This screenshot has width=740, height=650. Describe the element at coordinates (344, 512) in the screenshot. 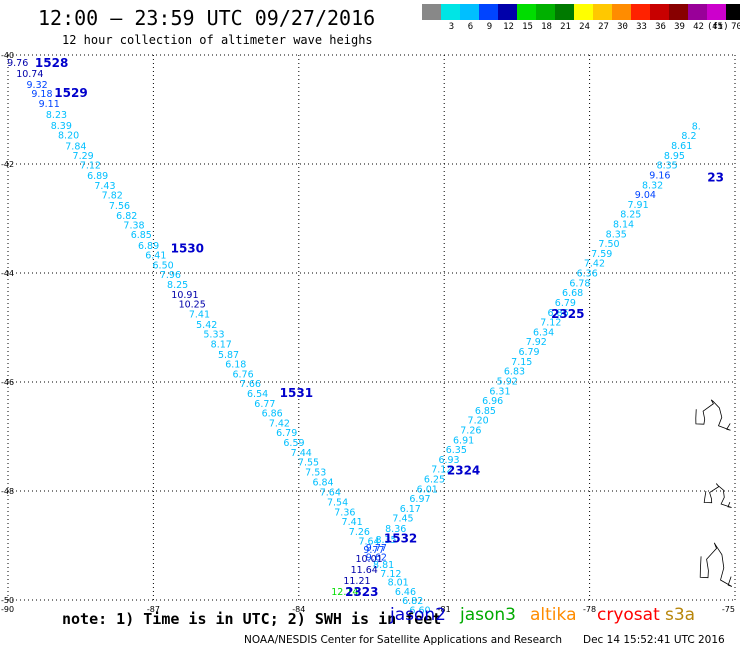

I see `swh-value: 7.36` at that location.